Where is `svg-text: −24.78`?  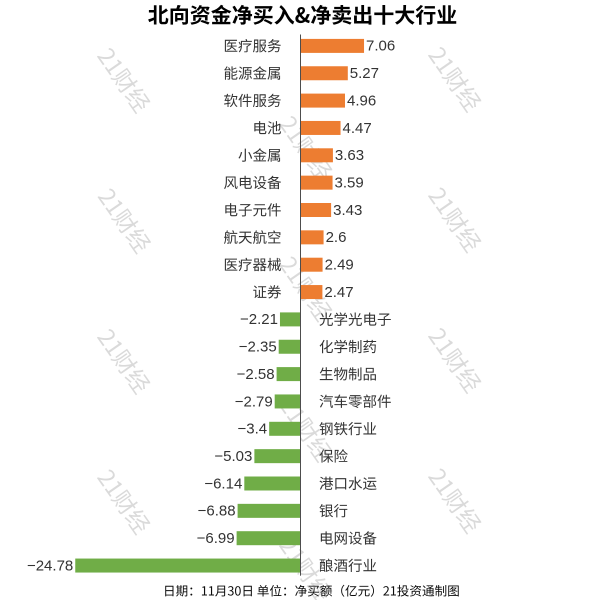 svg-text: −24.78 is located at coordinates (50, 565).